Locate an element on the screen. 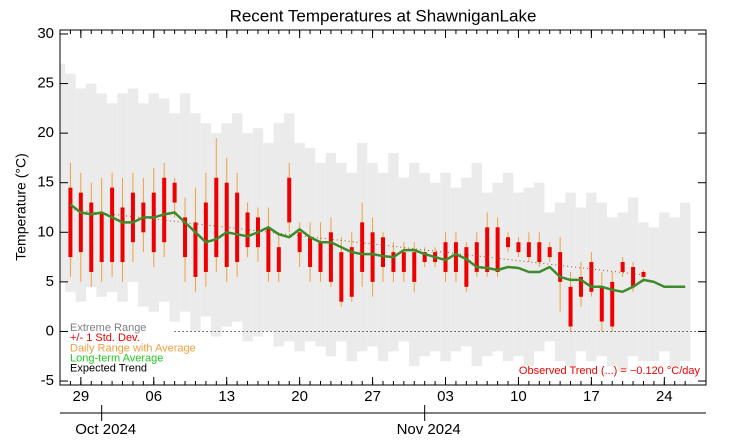  x-tick-label: 06 is located at coordinates (153, 396).